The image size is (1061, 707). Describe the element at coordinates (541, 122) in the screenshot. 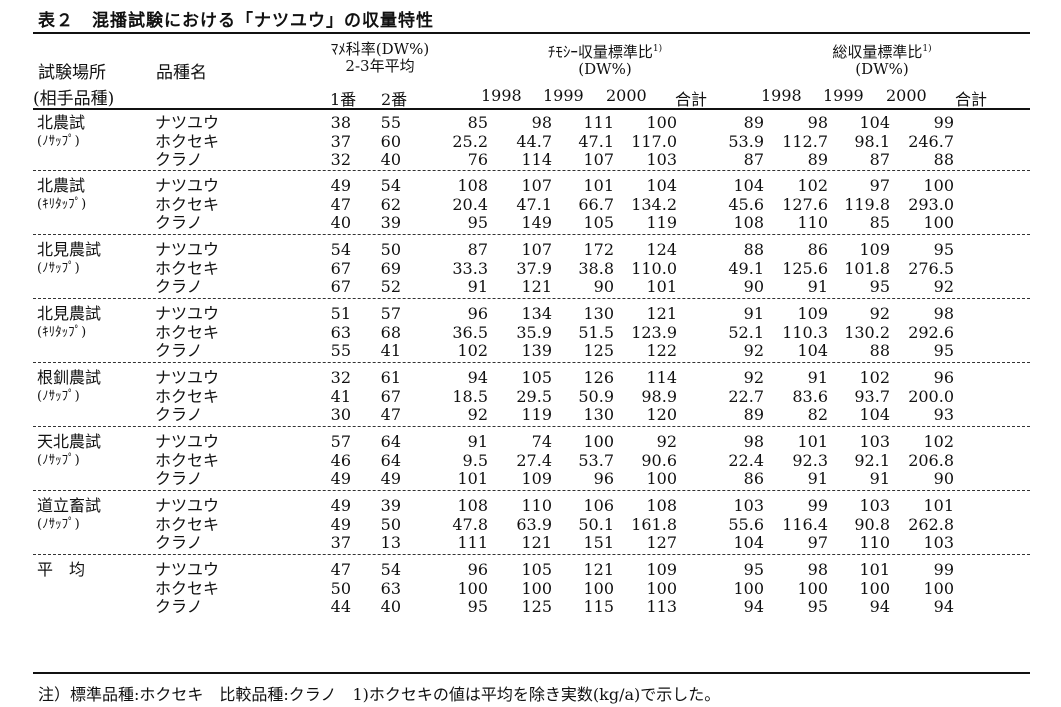

I see `timothy-ratio-cell: 98` at that location.